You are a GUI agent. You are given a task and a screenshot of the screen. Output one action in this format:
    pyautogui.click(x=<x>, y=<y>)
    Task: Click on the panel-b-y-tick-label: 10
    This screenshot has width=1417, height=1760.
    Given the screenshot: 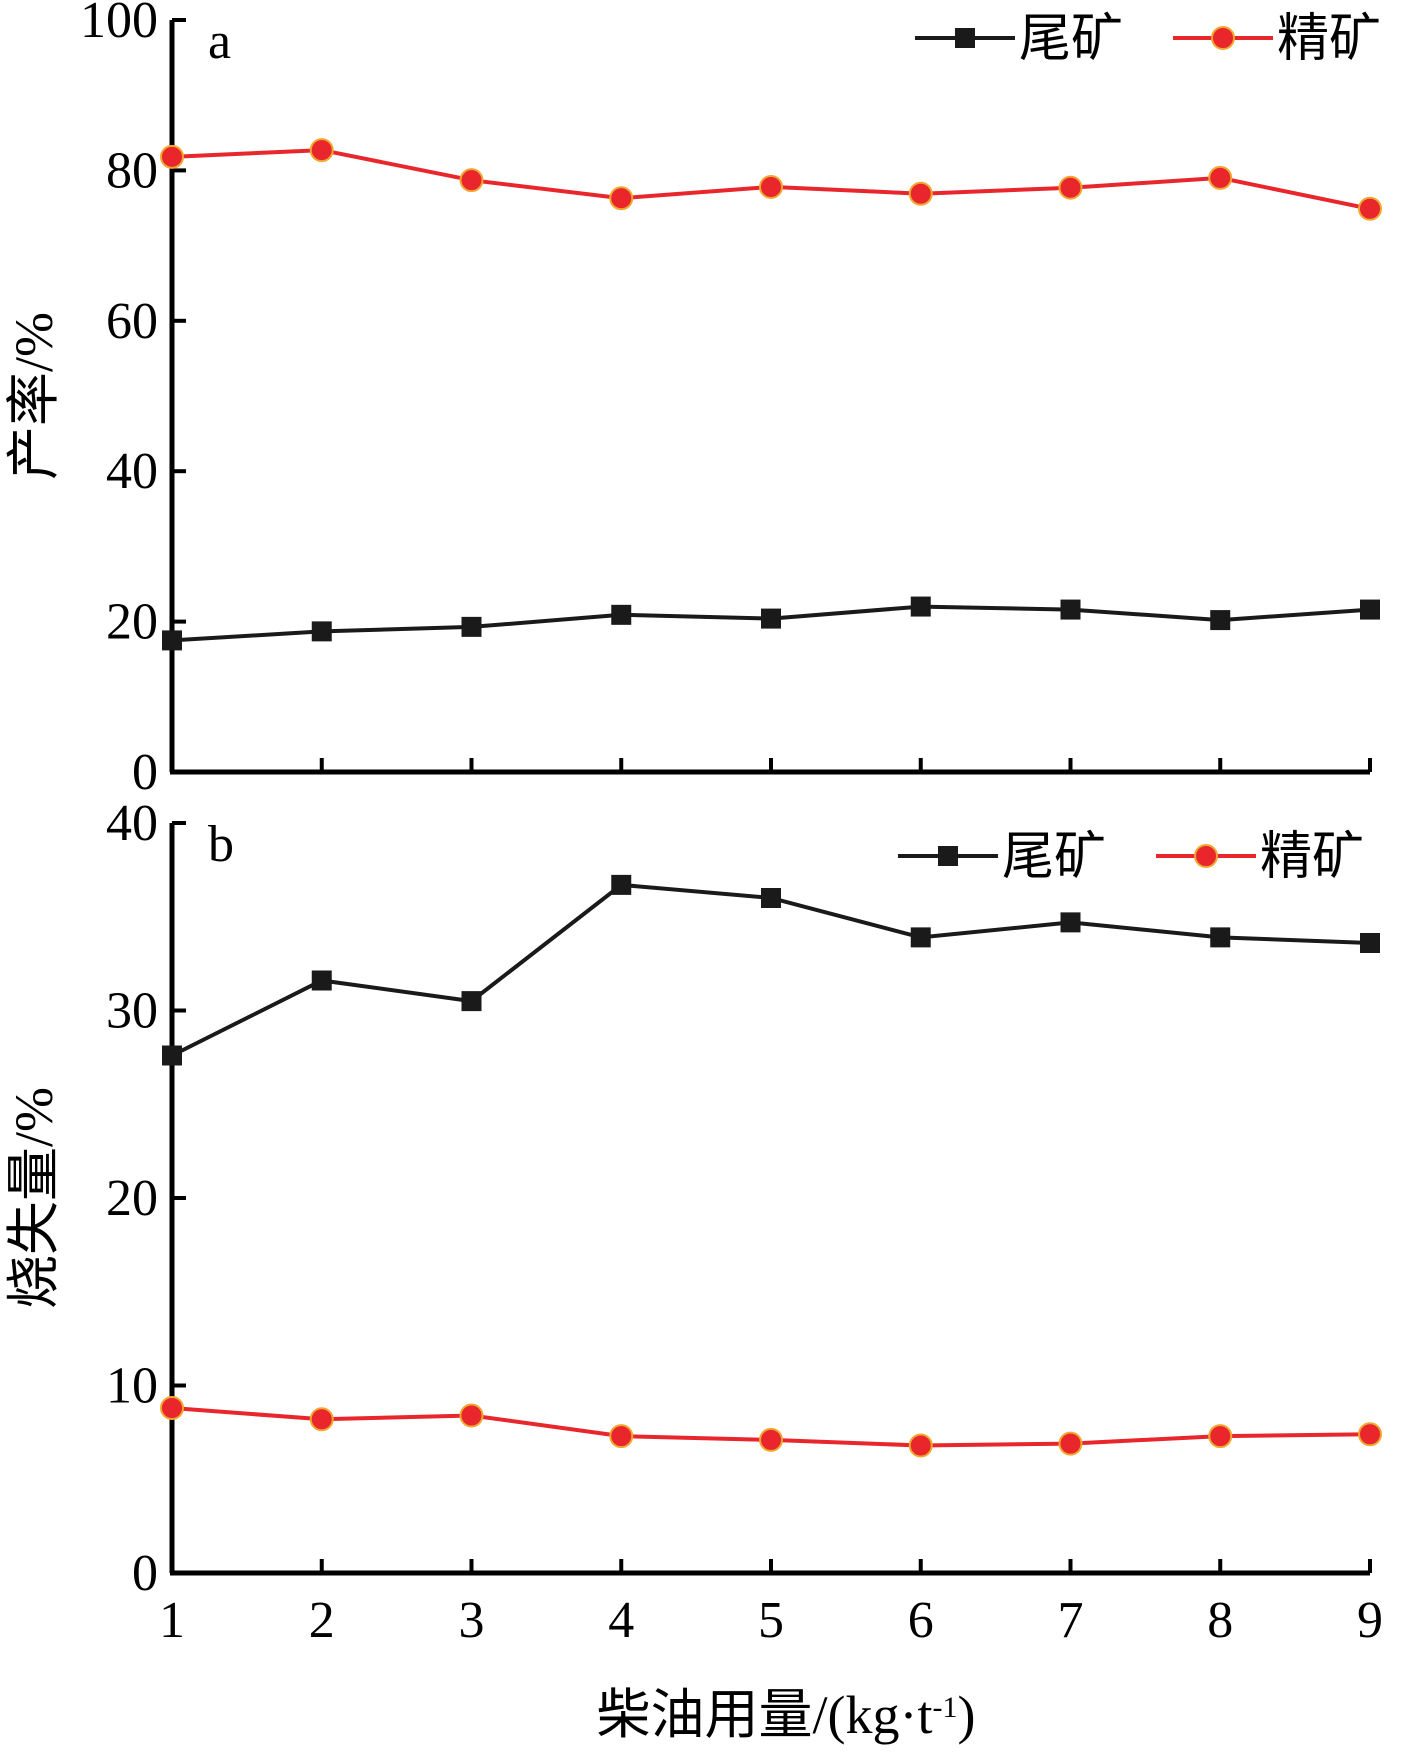 What is the action you would take?
    pyautogui.click(x=132, y=1386)
    